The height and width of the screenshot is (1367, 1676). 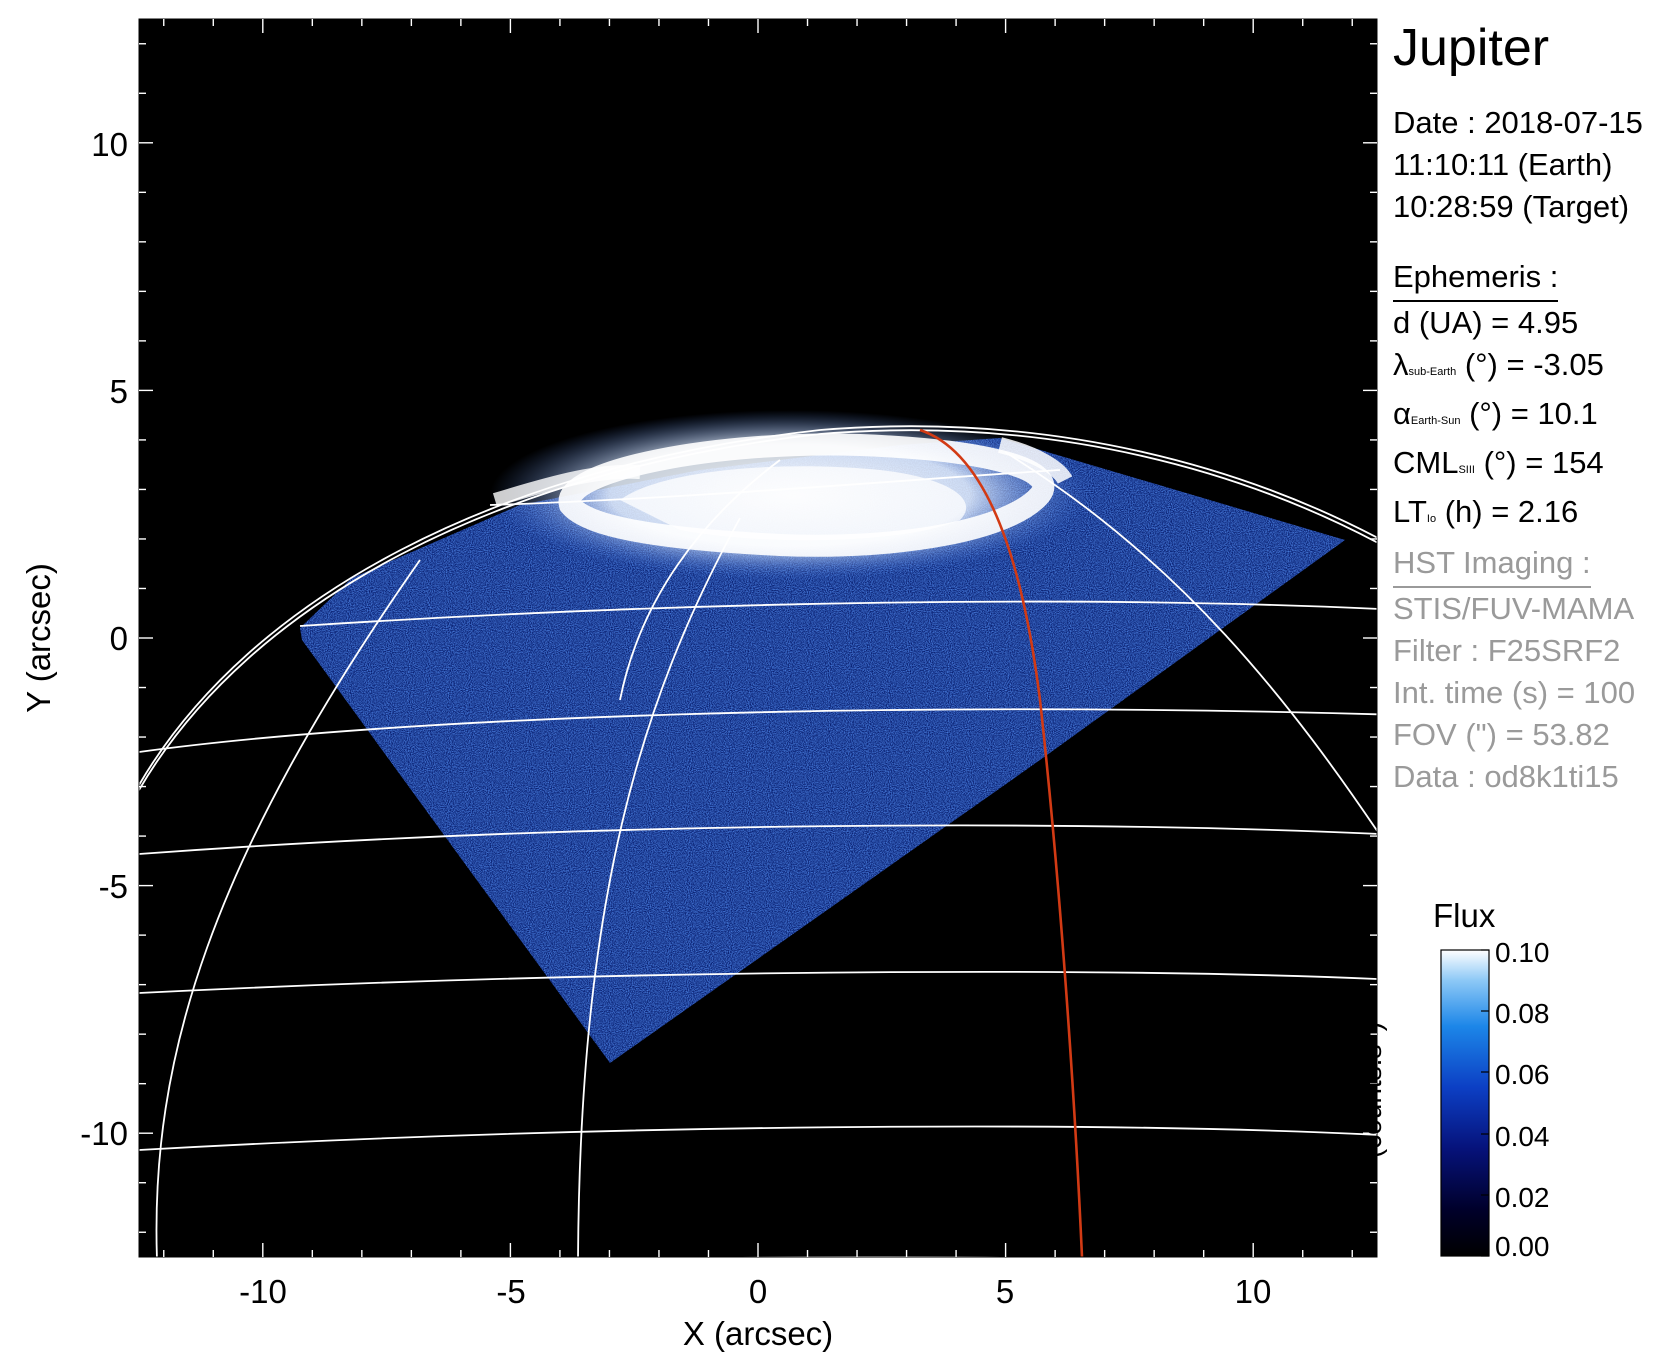 What do you see at coordinates (1522, 952) in the screenshot?
I see `colorbar-tick-label: 0.10` at bounding box center [1522, 952].